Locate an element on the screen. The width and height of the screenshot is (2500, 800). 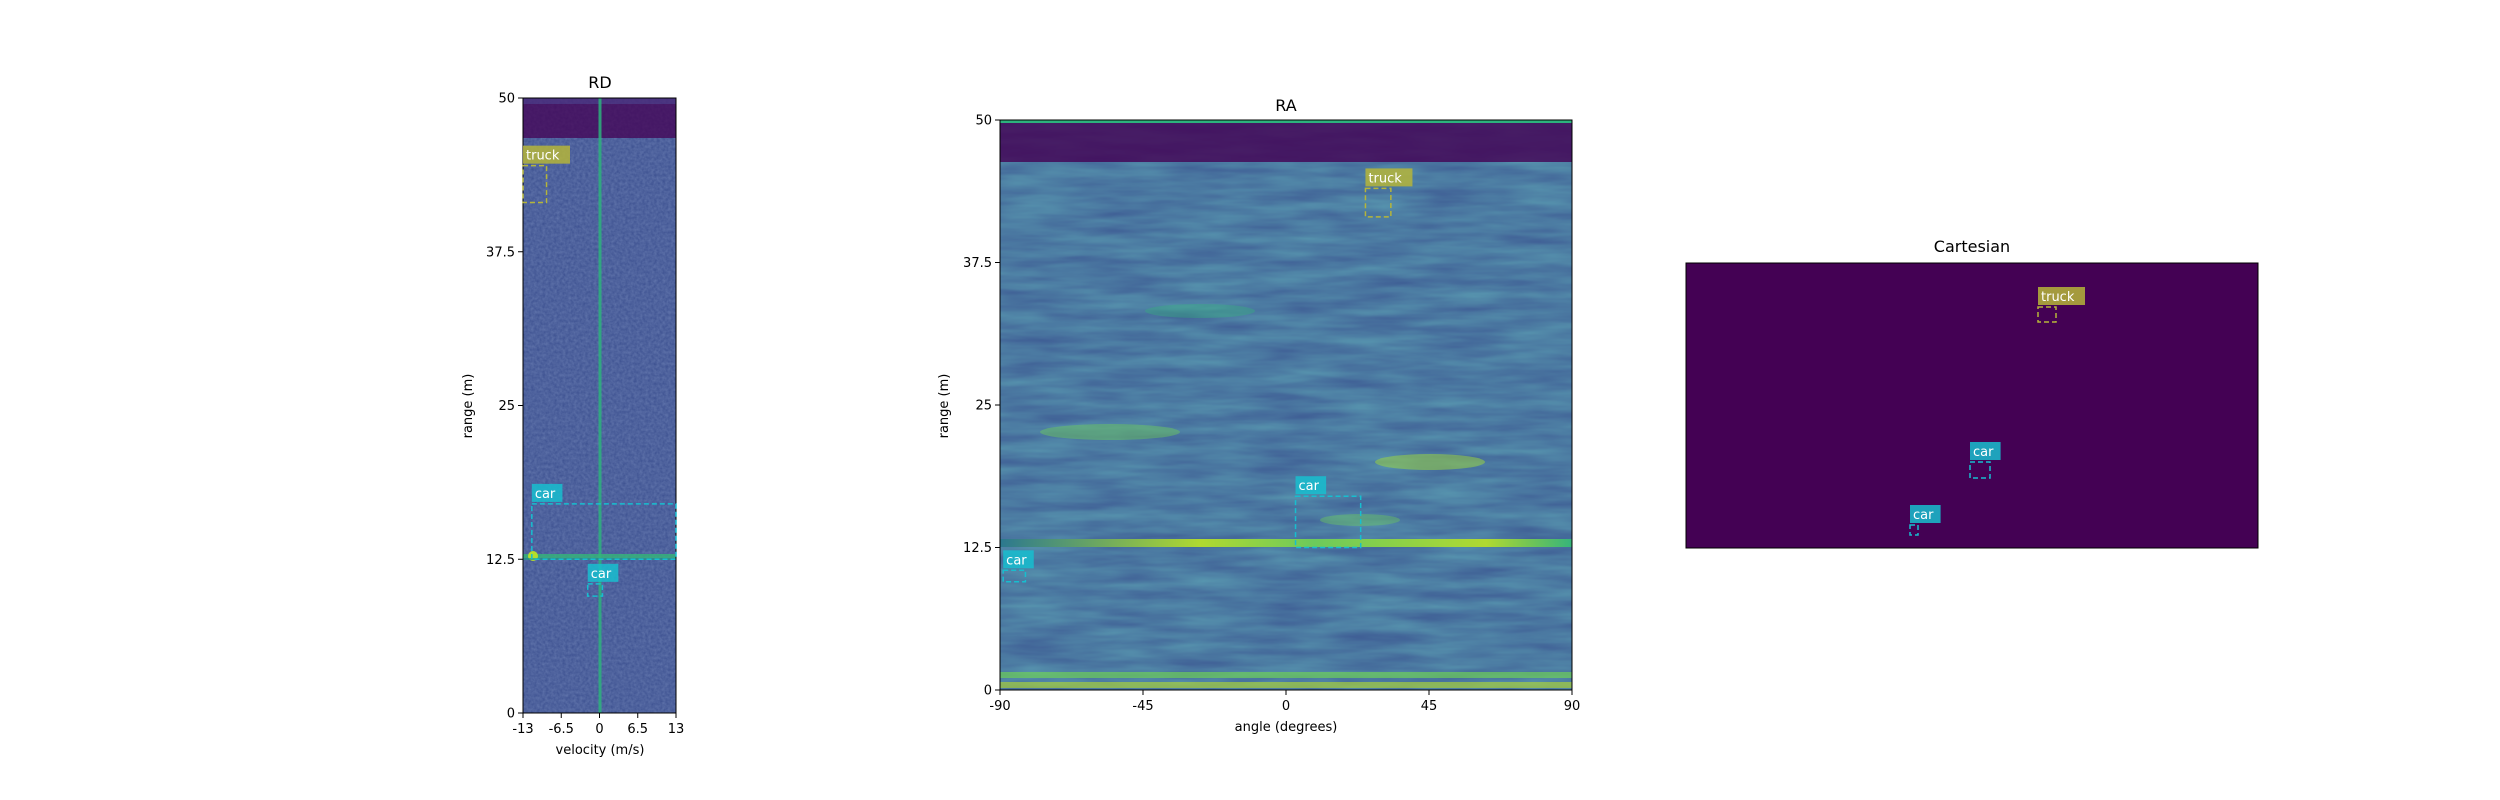
x-tick-label: 45 is located at coordinates (1429, 706).